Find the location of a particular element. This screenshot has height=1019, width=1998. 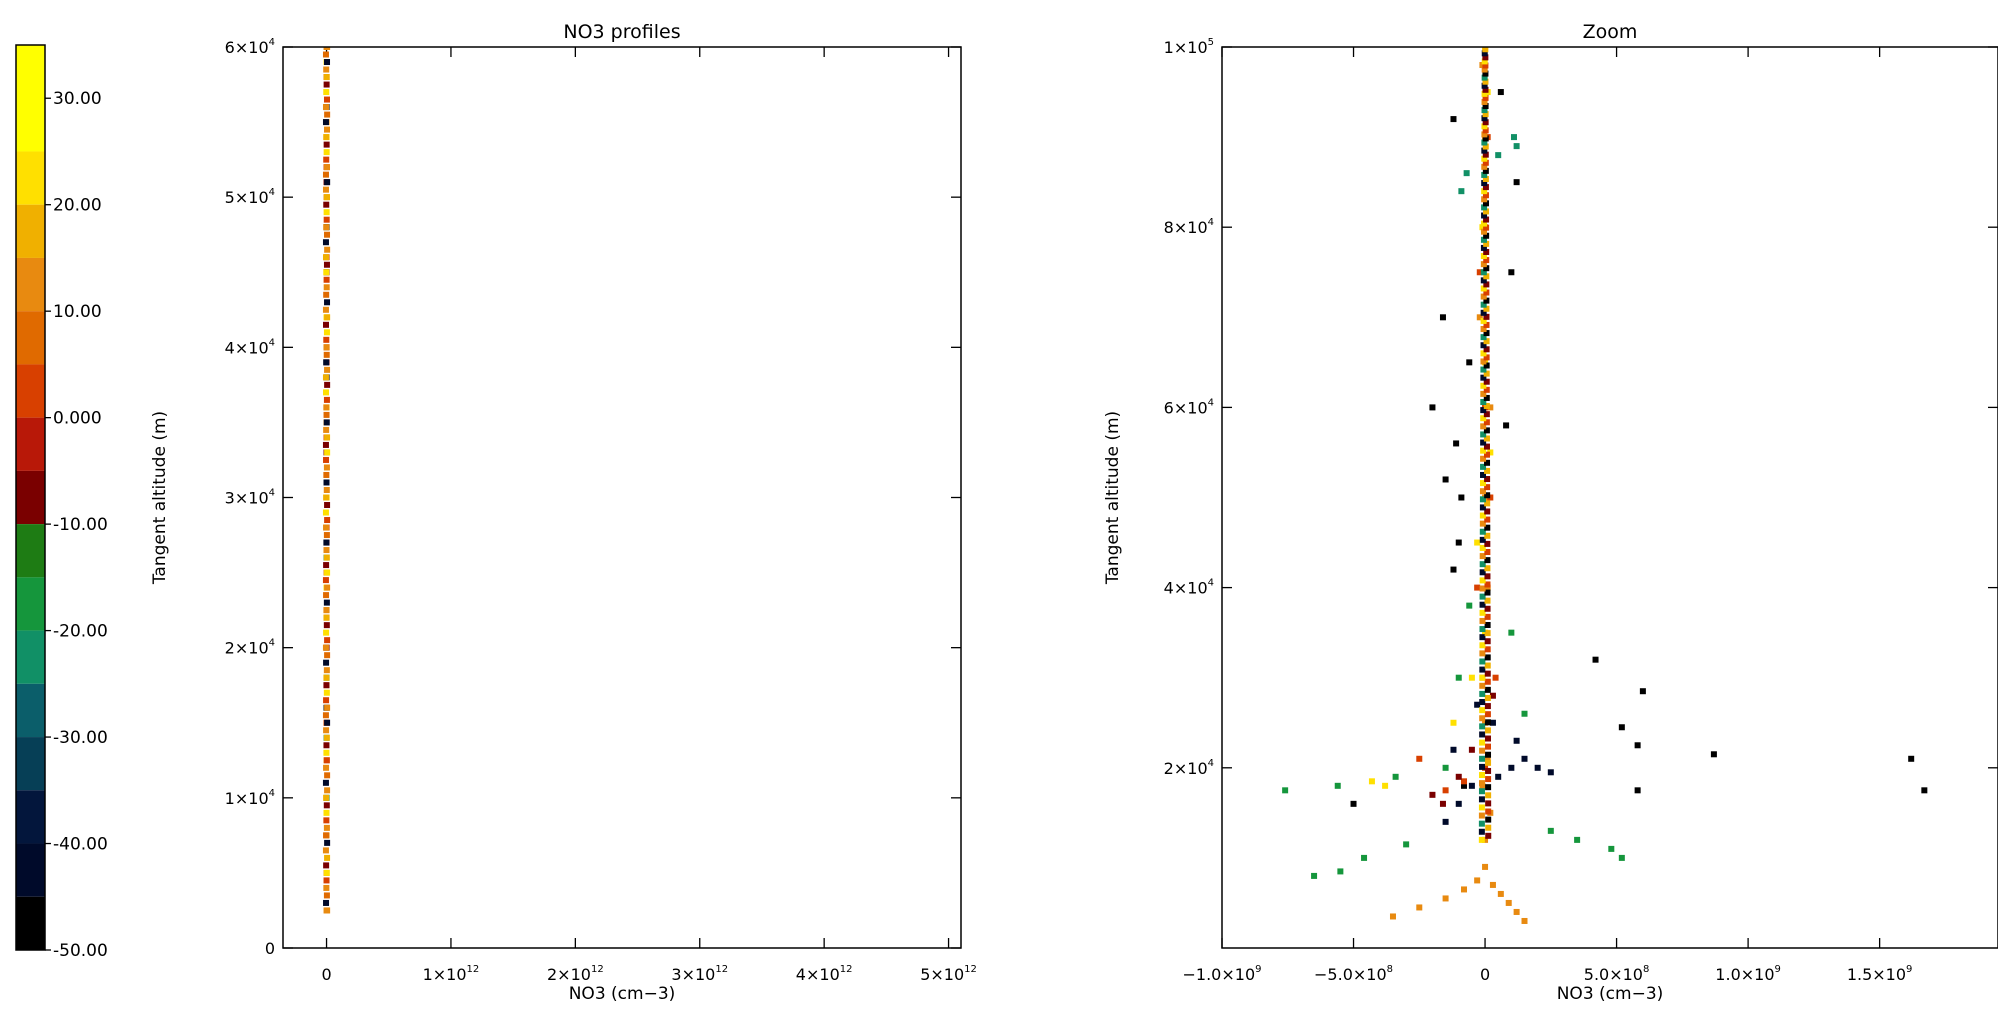

y-axis-label: Tangent altitude (m) is located at coordinates (160, 498).